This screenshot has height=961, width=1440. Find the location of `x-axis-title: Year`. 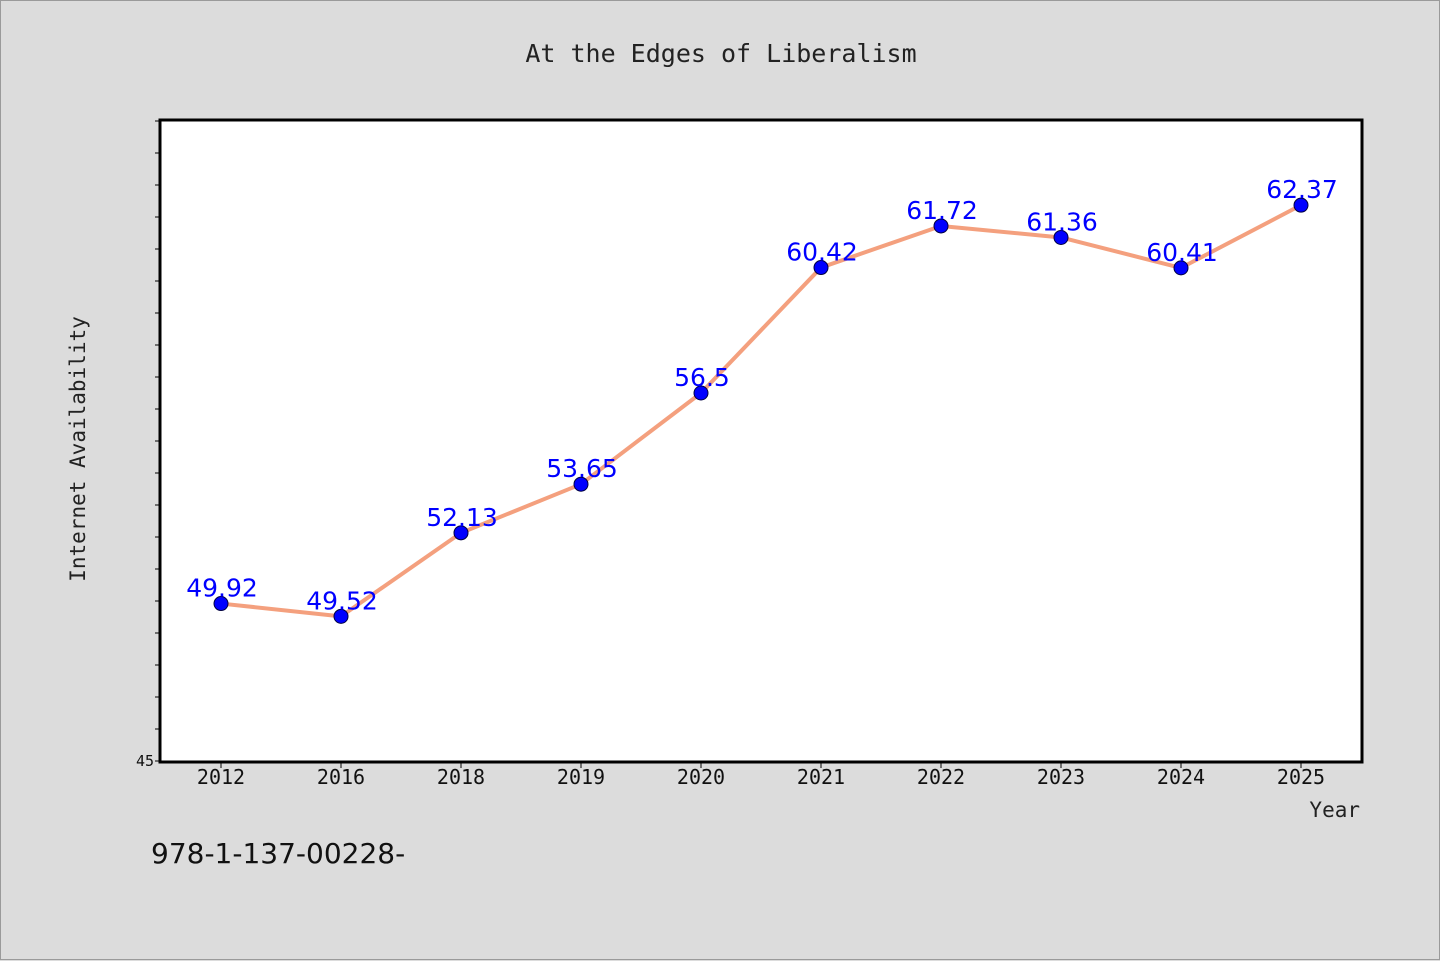

x-axis-title: Year is located at coordinates (1334, 810).